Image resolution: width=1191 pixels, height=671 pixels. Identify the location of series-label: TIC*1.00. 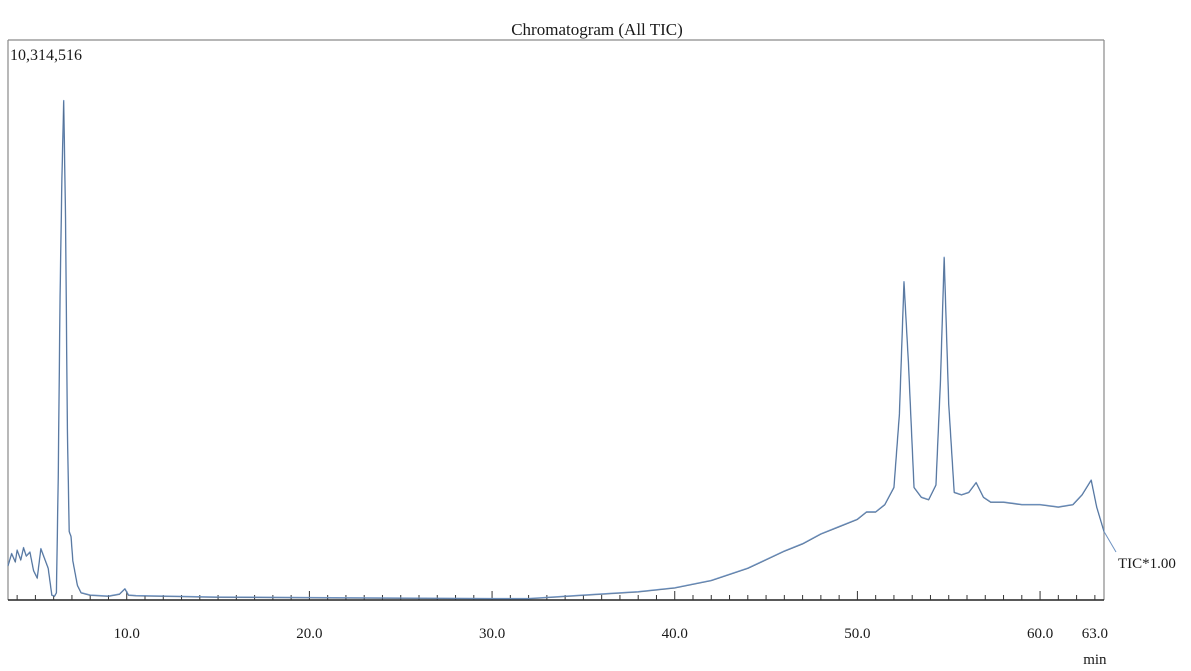
(1147, 564).